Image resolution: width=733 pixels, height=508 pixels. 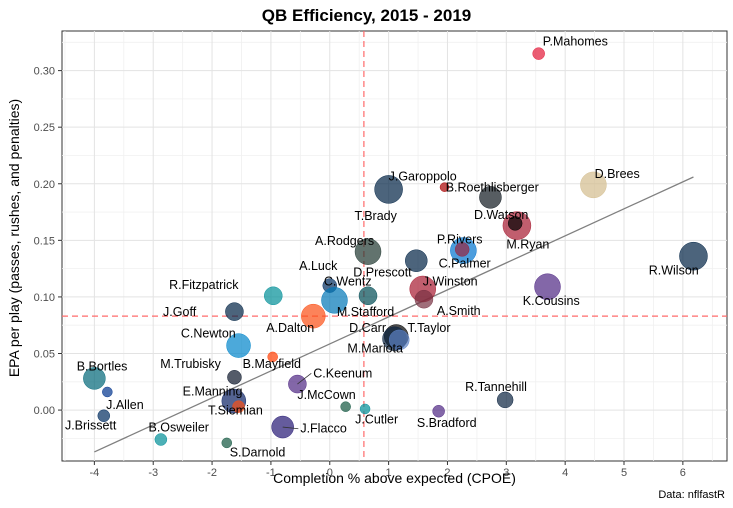 What do you see at coordinates (44, 411) in the screenshot?
I see `y-tick-label: 0.00` at bounding box center [44, 411].